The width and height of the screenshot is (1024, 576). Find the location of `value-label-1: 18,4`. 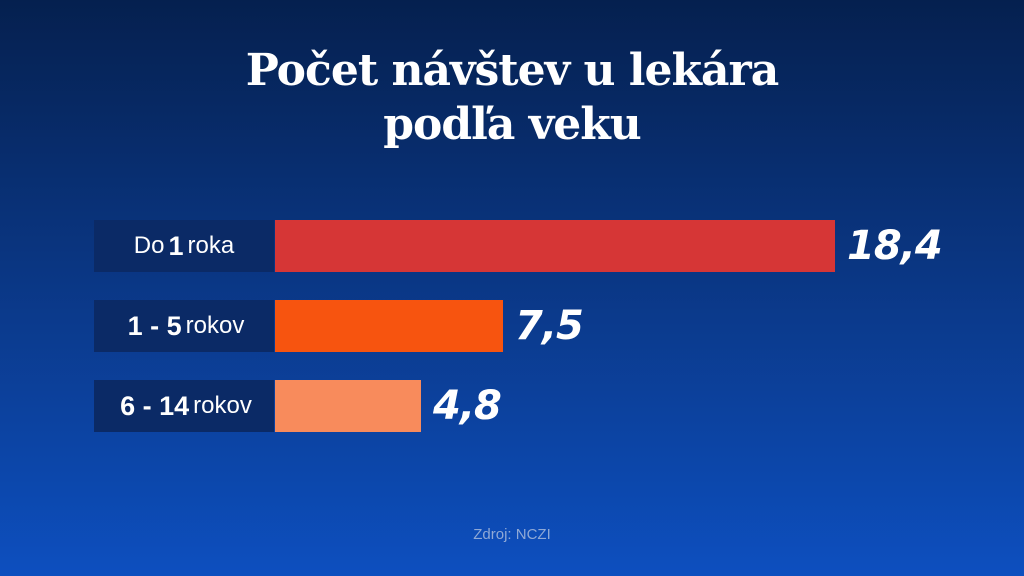

value-label-1: 18,4 is located at coordinates (895, 246).